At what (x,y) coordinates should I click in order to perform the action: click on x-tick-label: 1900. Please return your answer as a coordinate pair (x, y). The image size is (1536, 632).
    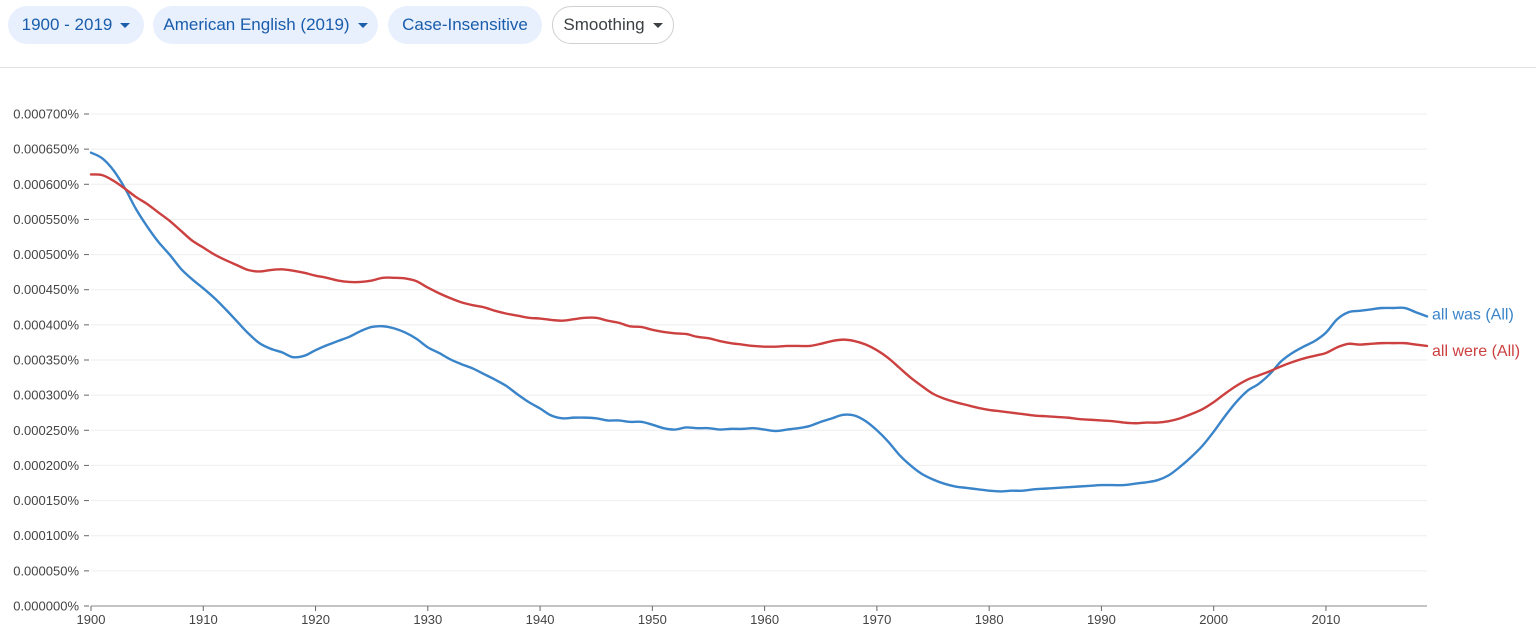
    Looking at the image, I should click on (91, 619).